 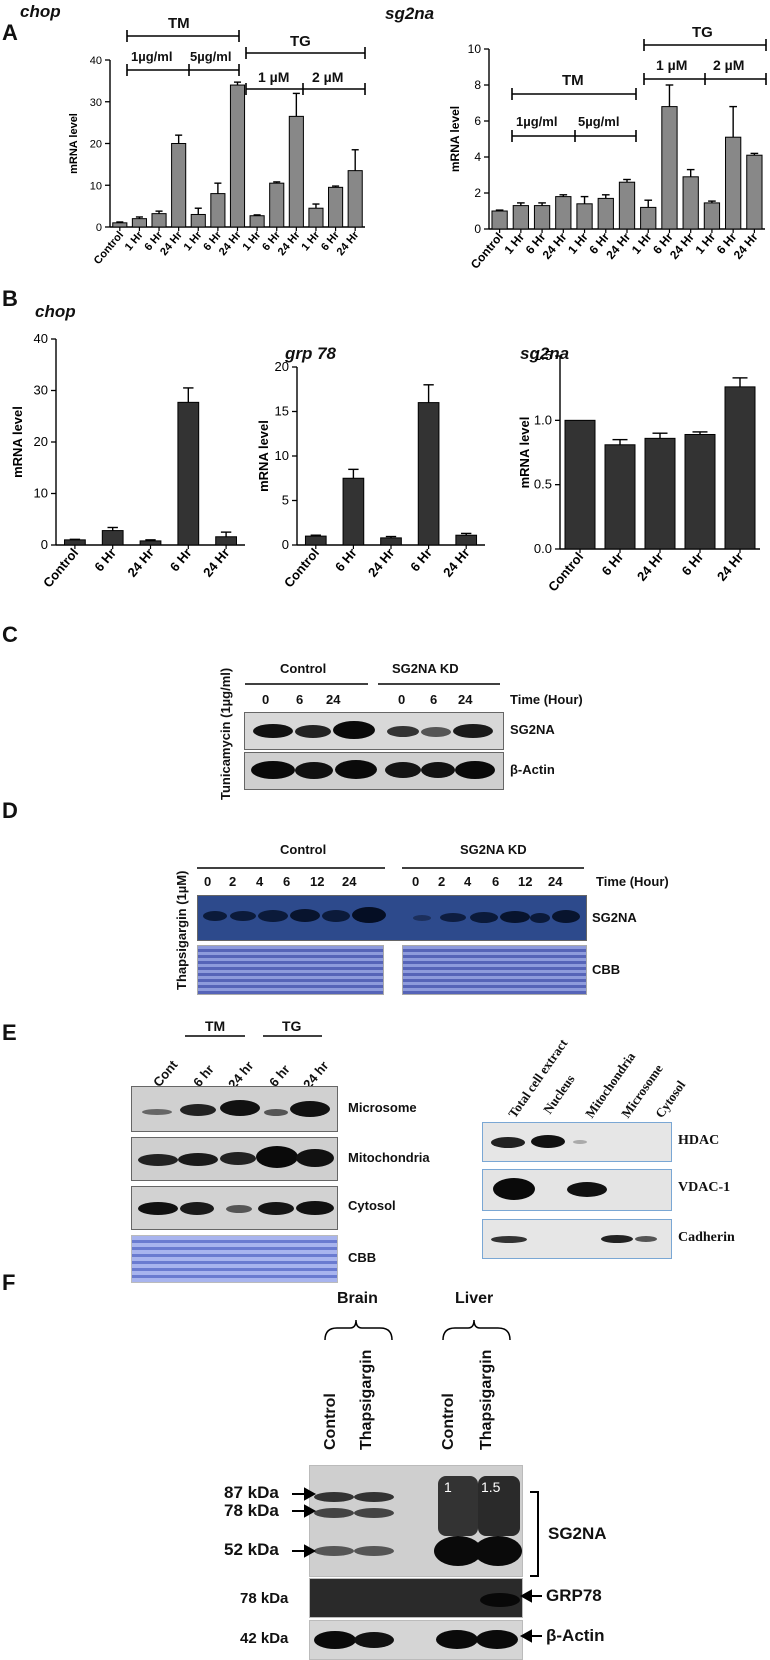 What do you see at coordinates (251, 1549) in the screenshot?
I see `mw-52: 52 kDa` at bounding box center [251, 1549].